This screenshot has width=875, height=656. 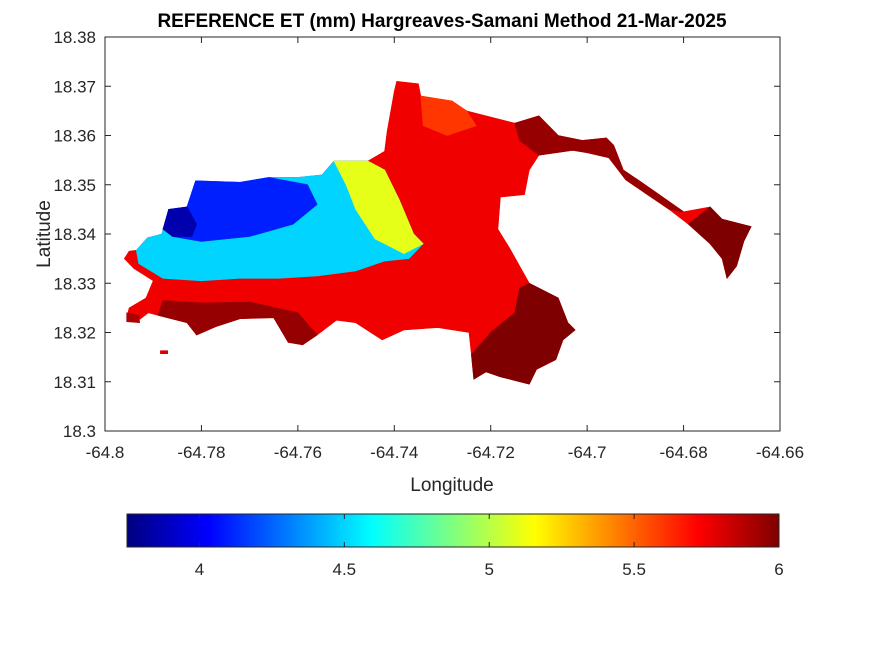 I want to click on y-tick-label: 18.34, so click(x=74, y=234).